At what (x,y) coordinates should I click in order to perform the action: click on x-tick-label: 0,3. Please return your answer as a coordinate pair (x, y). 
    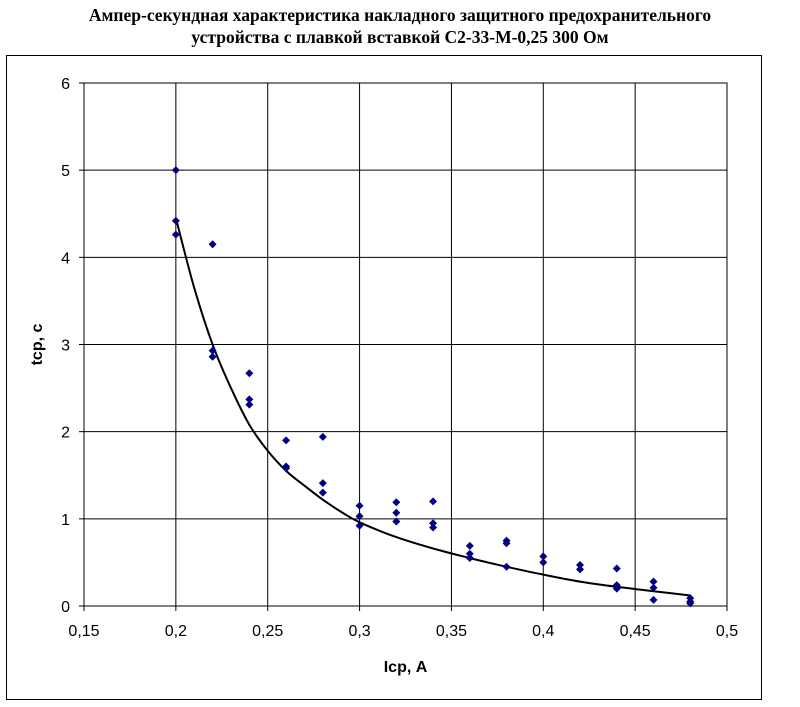
    Looking at the image, I should click on (359, 631).